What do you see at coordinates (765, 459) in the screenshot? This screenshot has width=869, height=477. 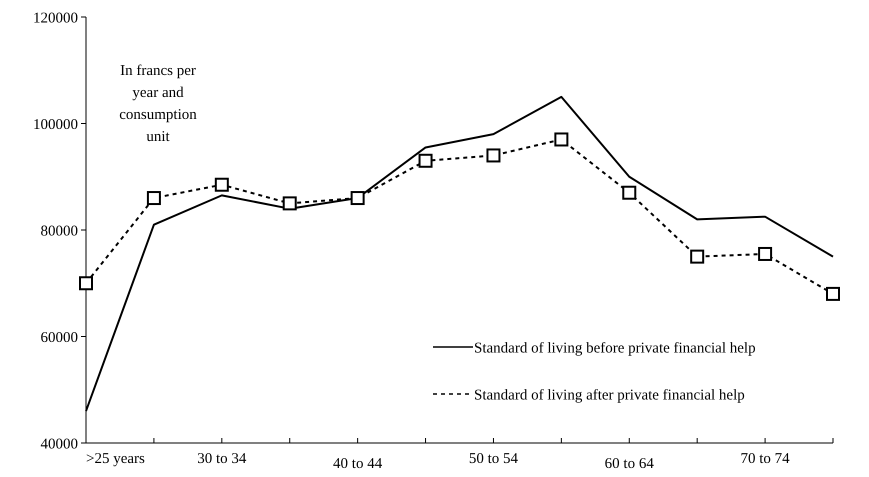 I see `x-tick-label: 70 to 74` at bounding box center [765, 459].